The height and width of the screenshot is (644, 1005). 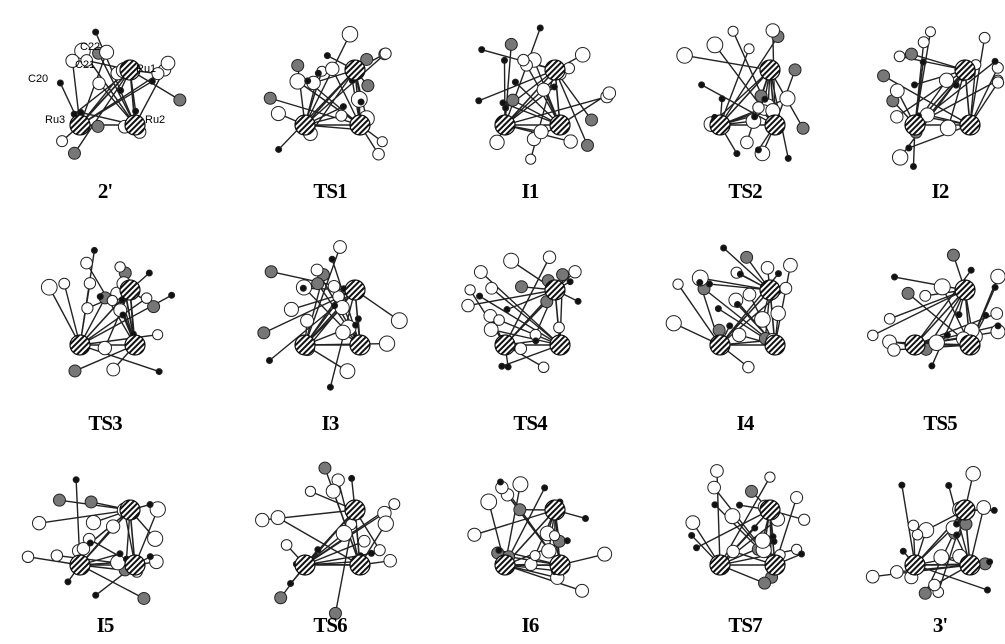 What do you see at coordinates (746, 423) in the screenshot?
I see `structure-label: I4` at bounding box center [746, 423].